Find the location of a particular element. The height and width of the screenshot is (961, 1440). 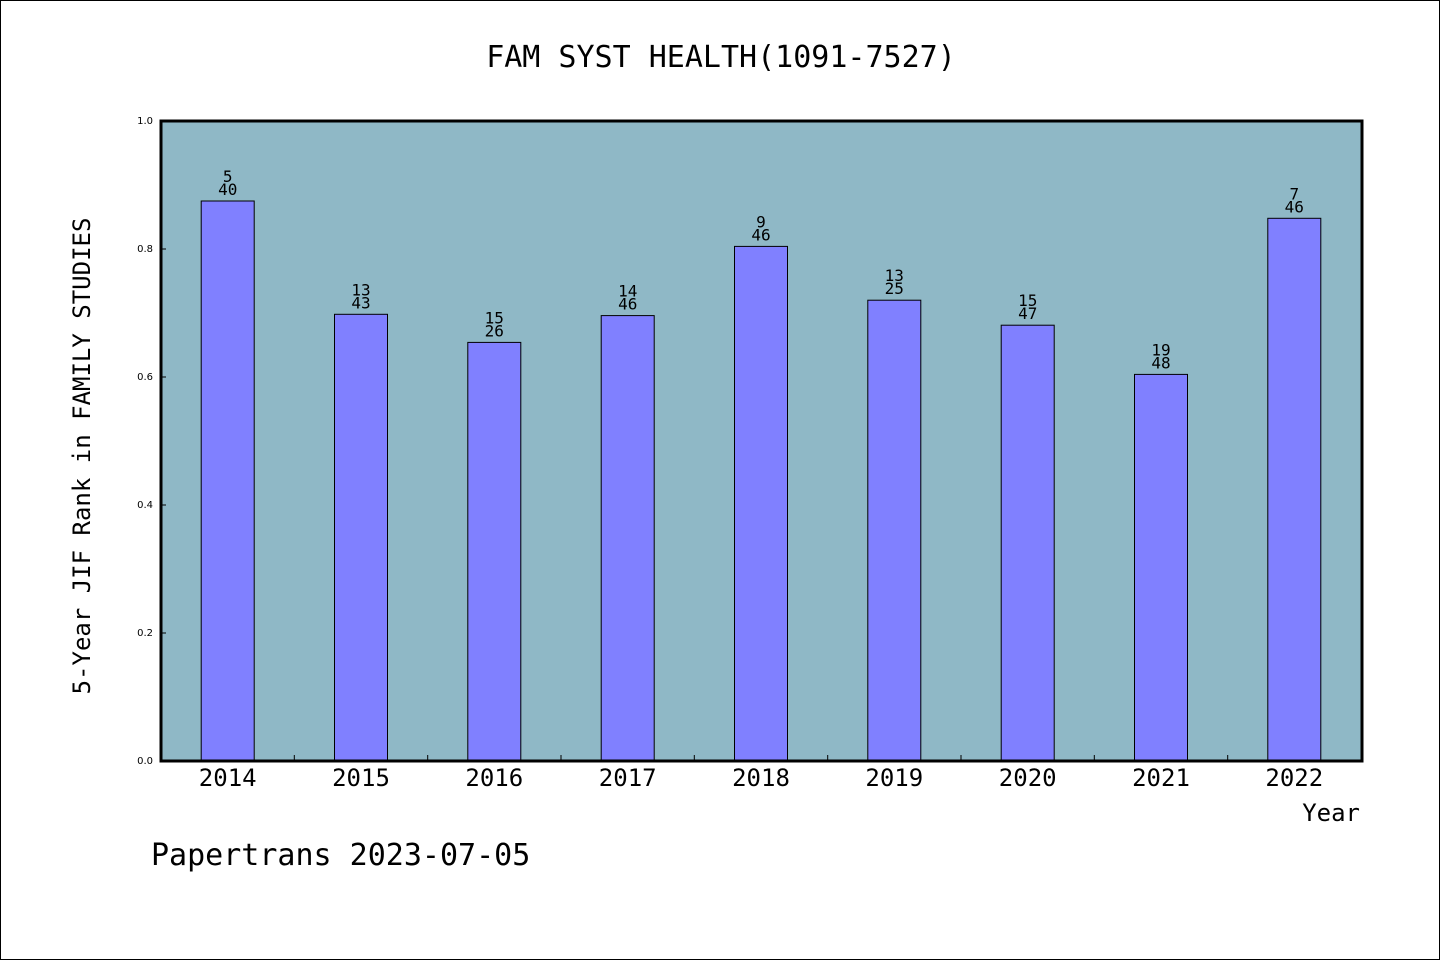

x-axis: 2014 2015 2016 2017 2018 2019 2020 2021 2022 is located at coordinates (761, 773).